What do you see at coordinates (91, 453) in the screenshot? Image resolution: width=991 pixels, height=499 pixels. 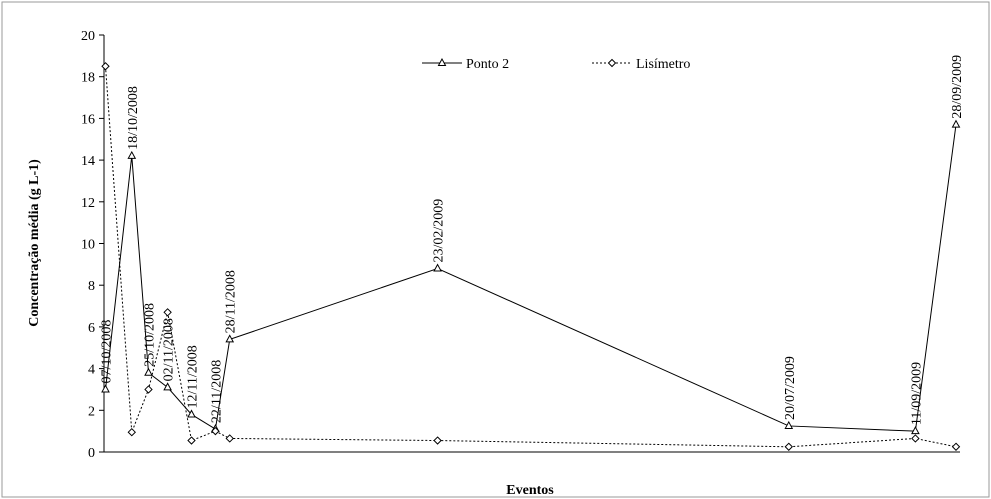 I see `y-tick-label: 0` at bounding box center [91, 453].